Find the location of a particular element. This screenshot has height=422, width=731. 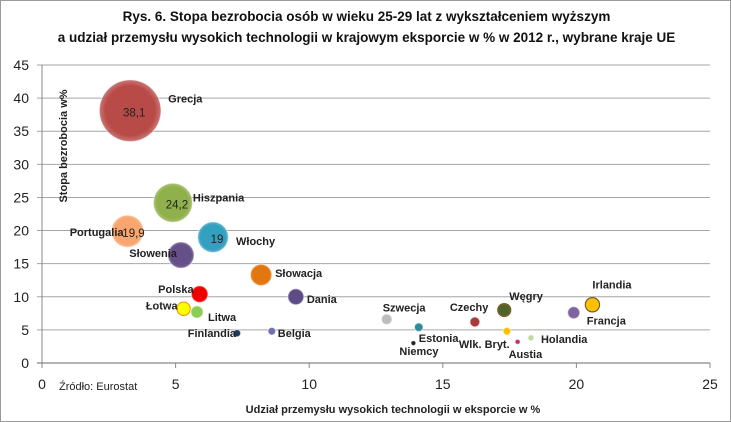

source-note: Źródło: Eurostat is located at coordinates (98, 386).